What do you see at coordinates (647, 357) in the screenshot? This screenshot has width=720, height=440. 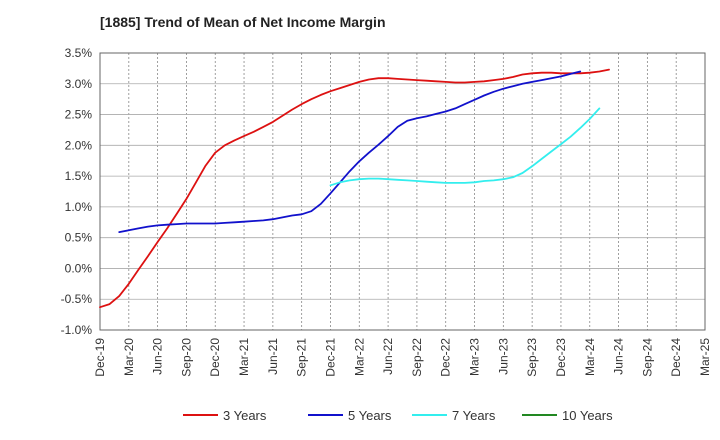 I see `x-tick-label: Sep-24` at bounding box center [647, 357].